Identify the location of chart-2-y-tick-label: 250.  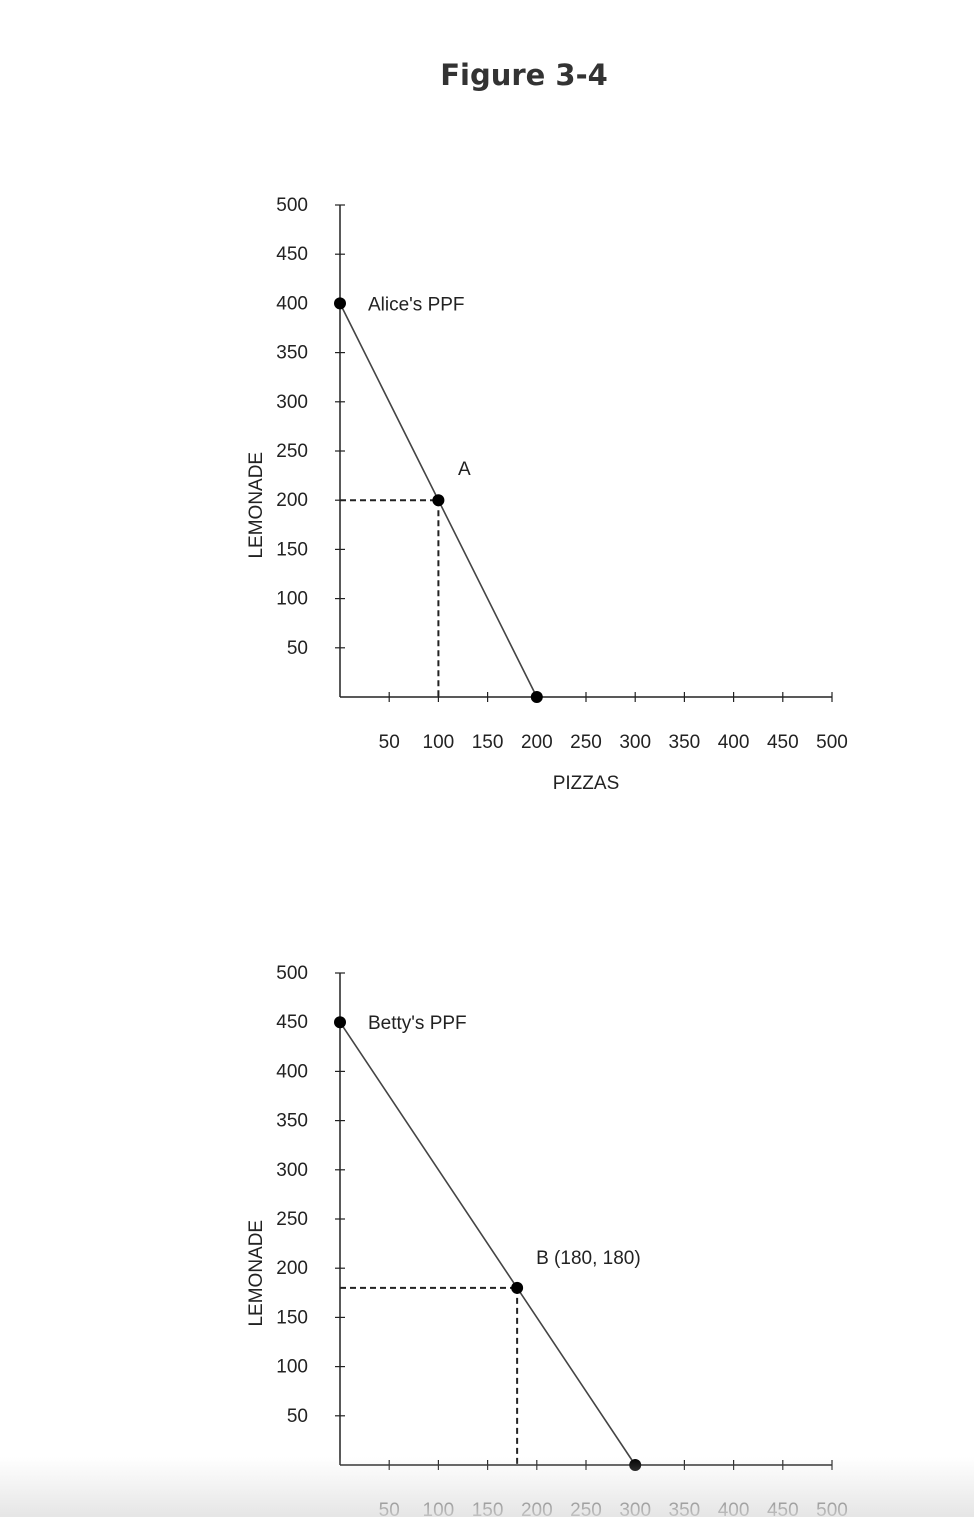
(292, 1219).